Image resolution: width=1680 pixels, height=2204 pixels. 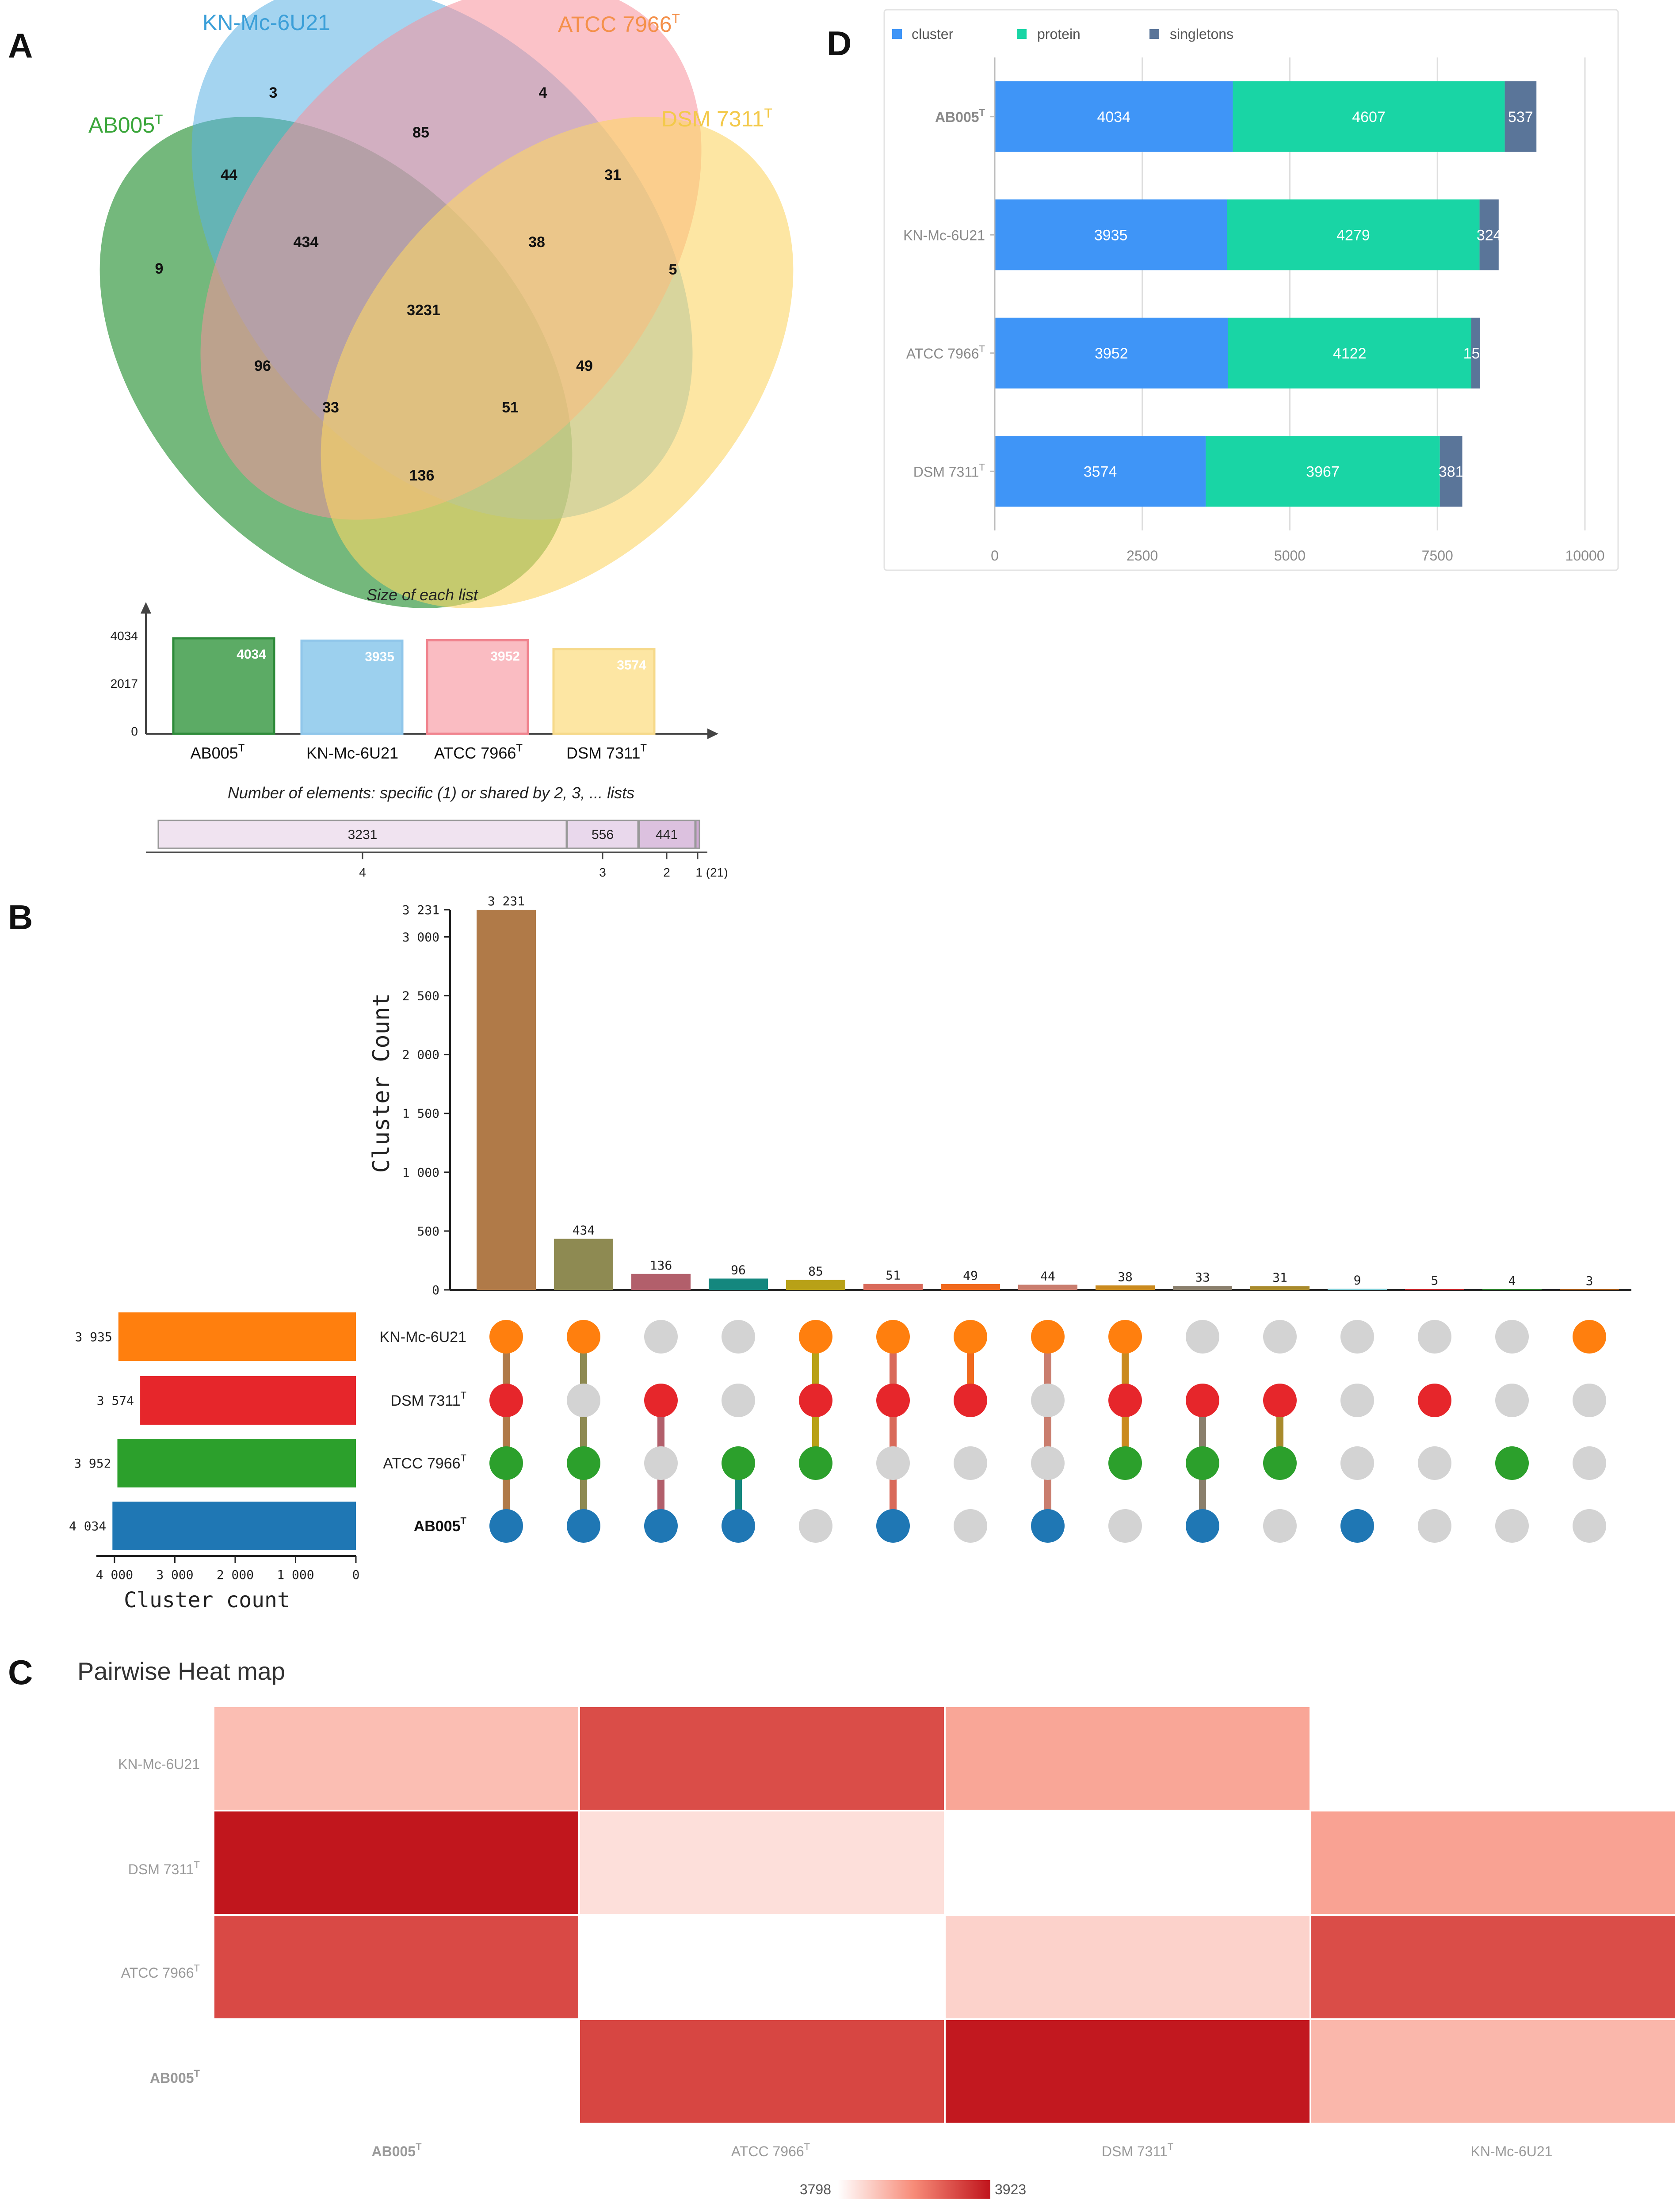 What do you see at coordinates (1059, 34) in the screenshot?
I see `legend-label-protein: protein` at bounding box center [1059, 34].